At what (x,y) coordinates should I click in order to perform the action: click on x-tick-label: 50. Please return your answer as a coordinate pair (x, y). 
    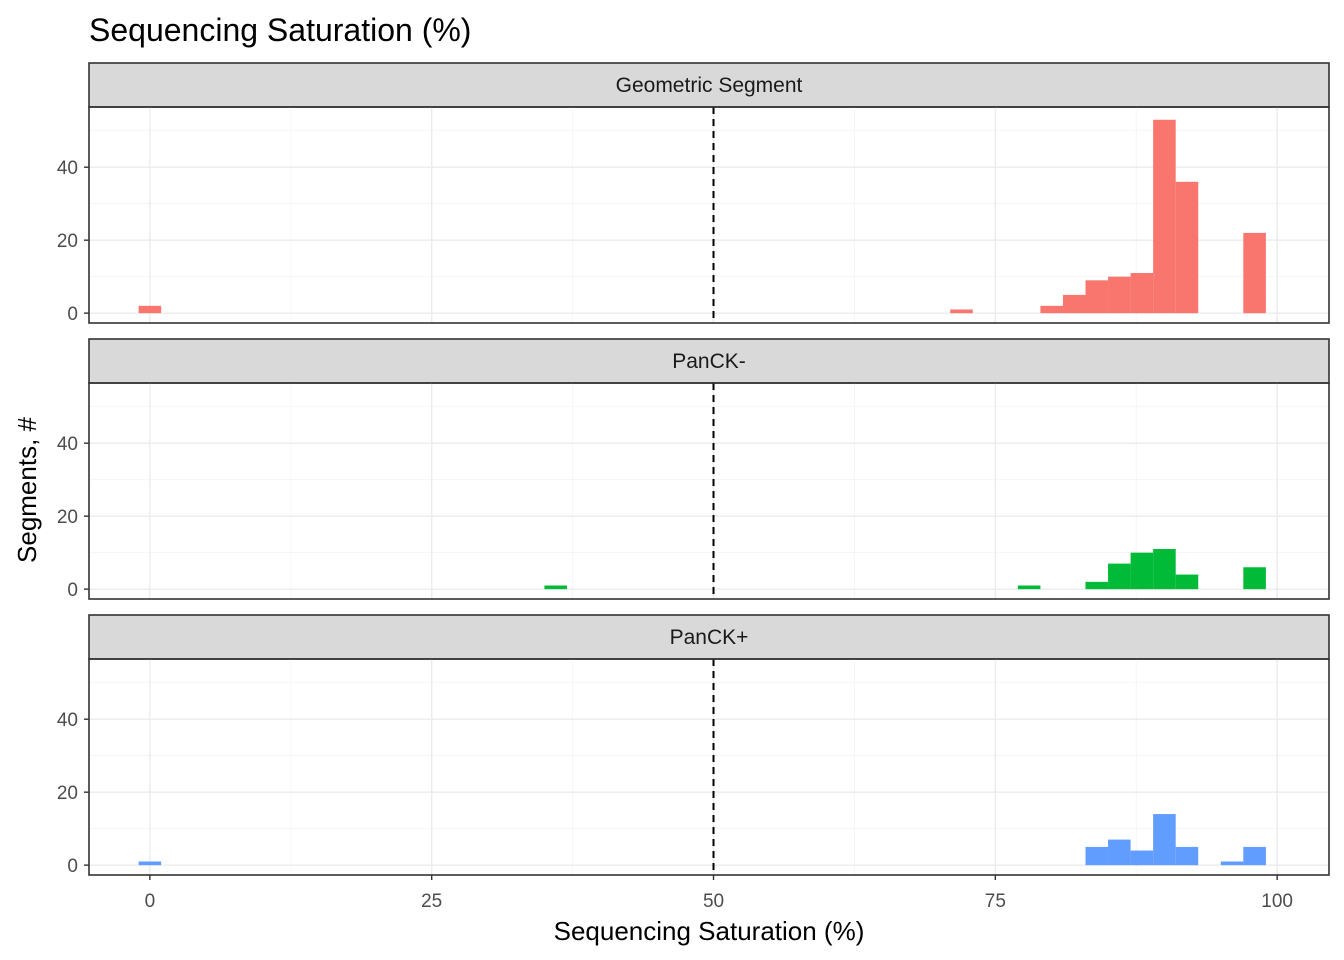
    Looking at the image, I should click on (713, 901).